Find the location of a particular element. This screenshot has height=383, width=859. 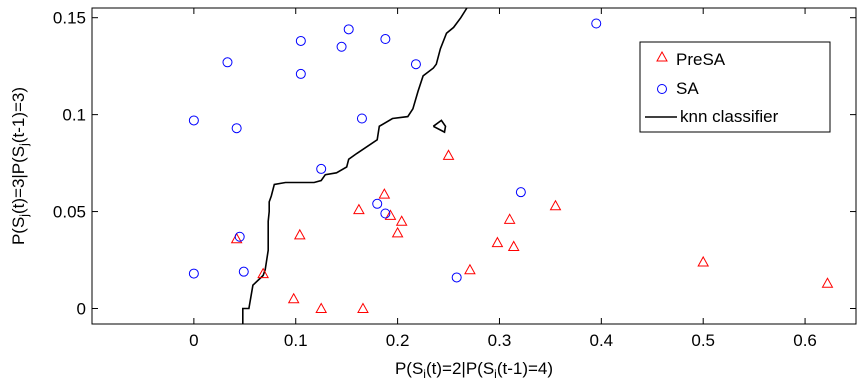

y-tick-label: 0.05 is located at coordinates (69, 212).